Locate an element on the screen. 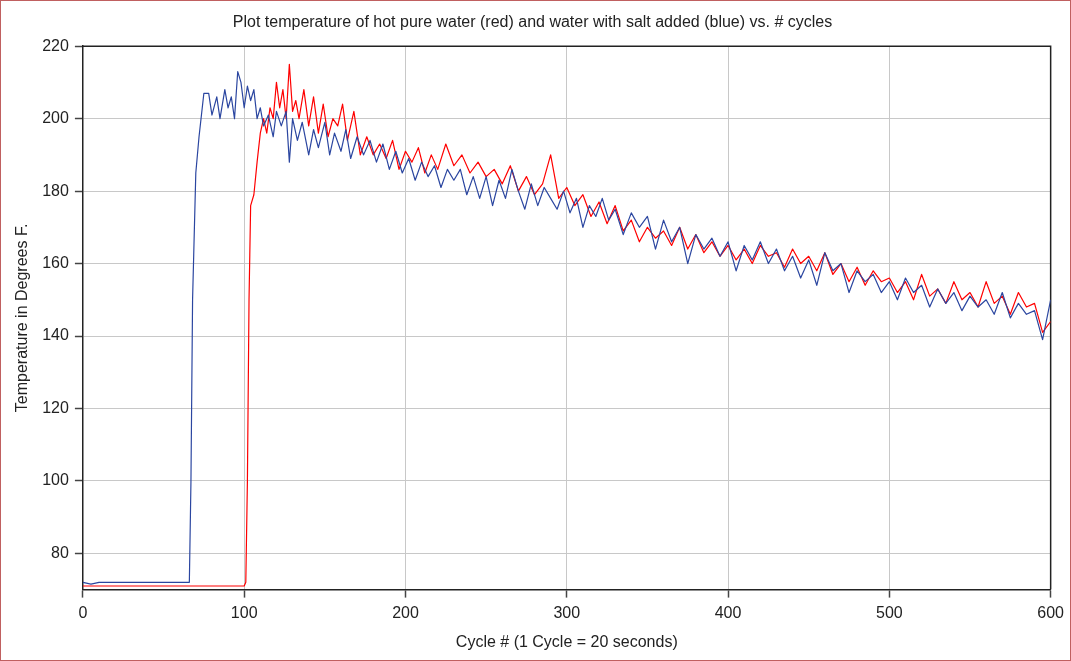 The height and width of the screenshot is (661, 1071). y-tick-label: 100 is located at coordinates (55, 480).